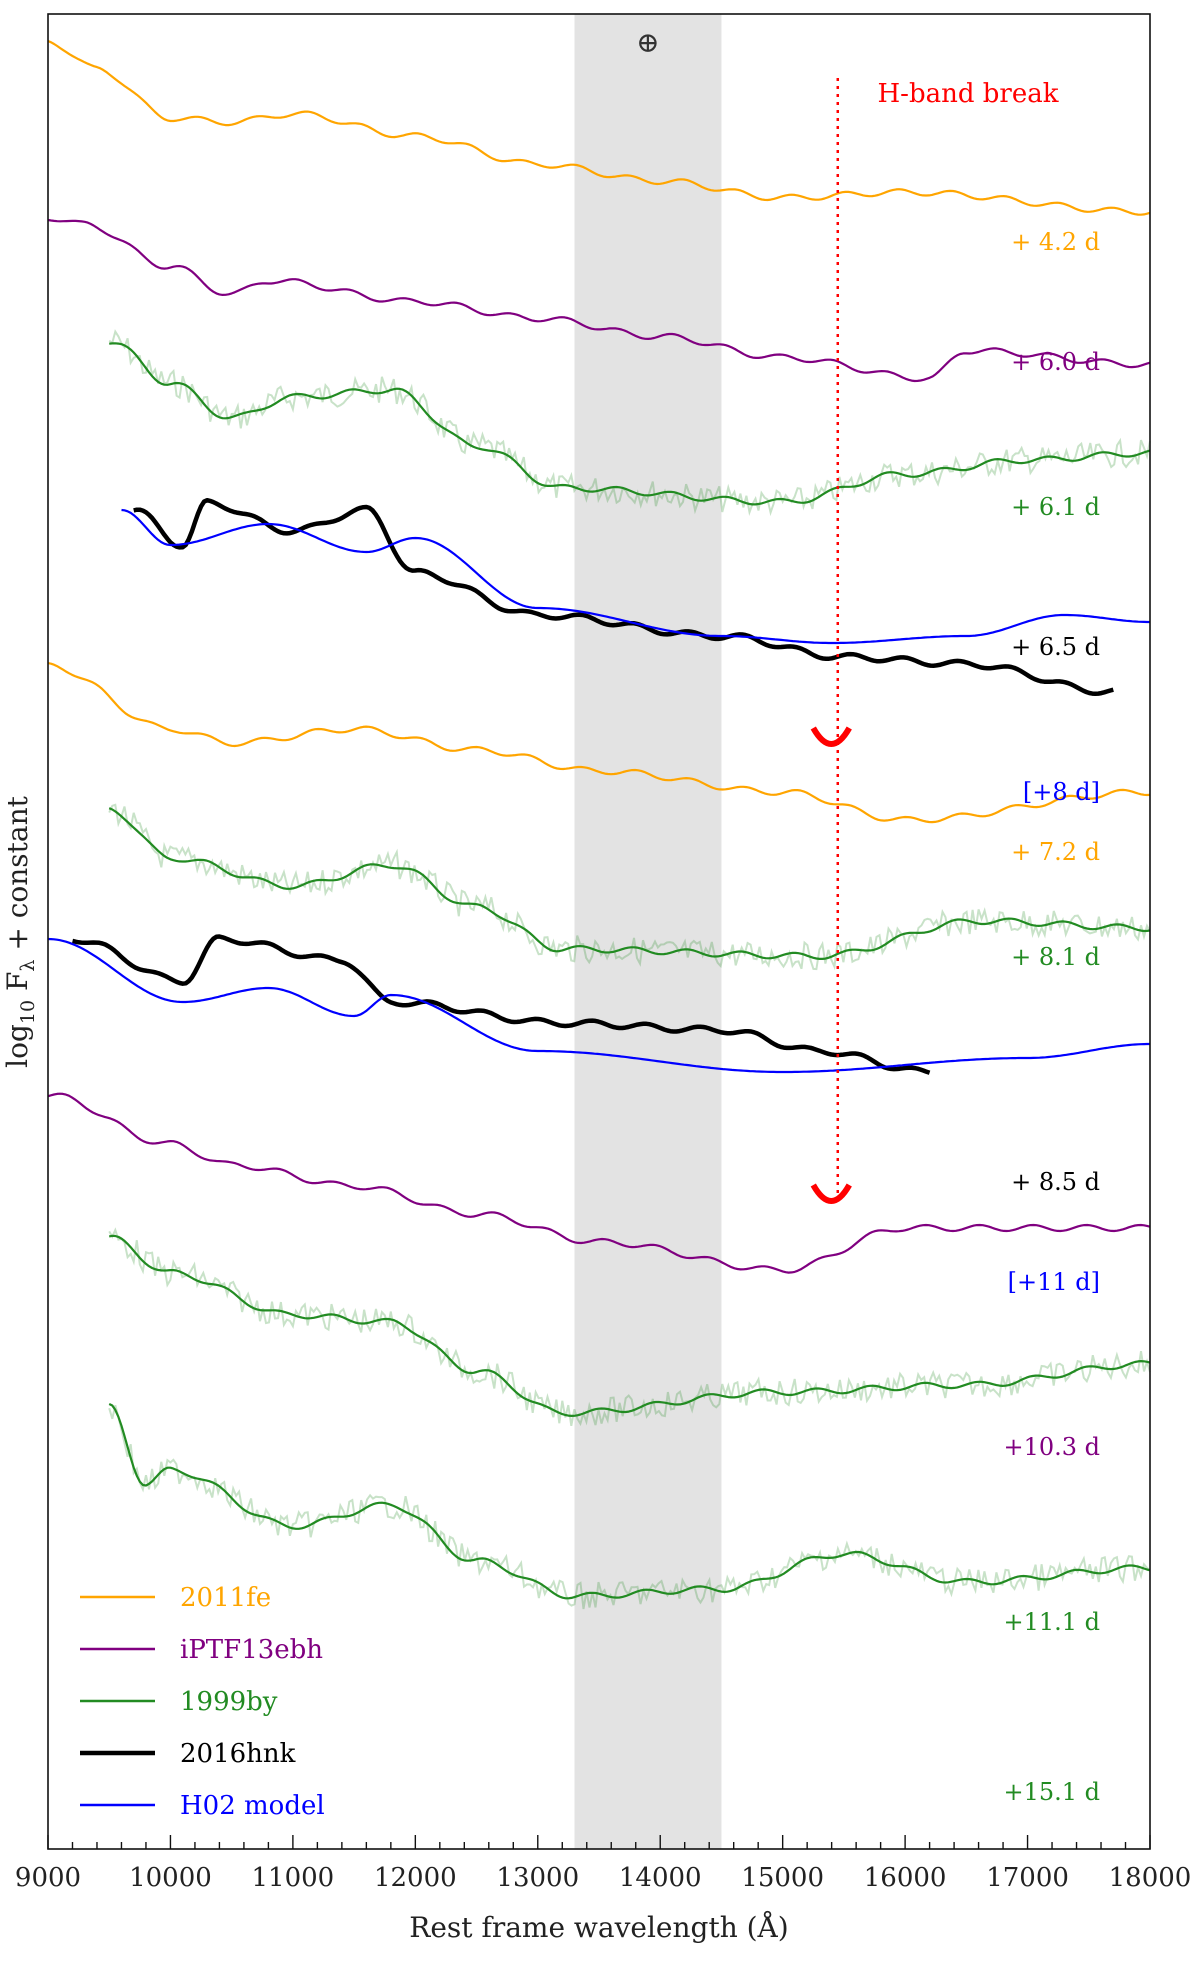 This screenshot has height=1965, width=1200. What do you see at coordinates (1055, 852) in the screenshot?
I see `epoch-label-5: + 7.2 d` at bounding box center [1055, 852].